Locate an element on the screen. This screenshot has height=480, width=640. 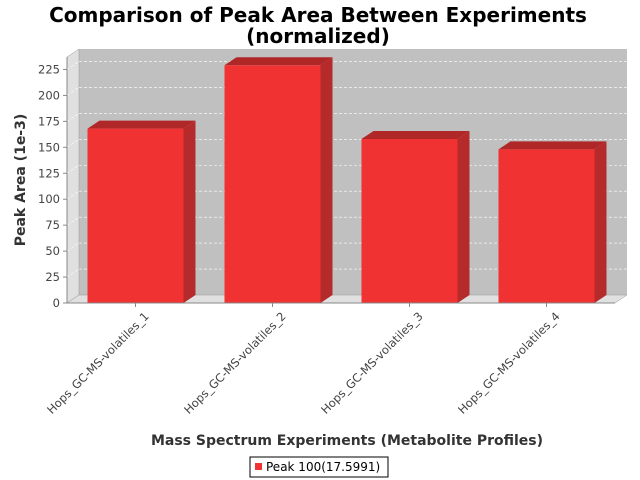
y-tick-label: 125 is located at coordinates (49, 173).